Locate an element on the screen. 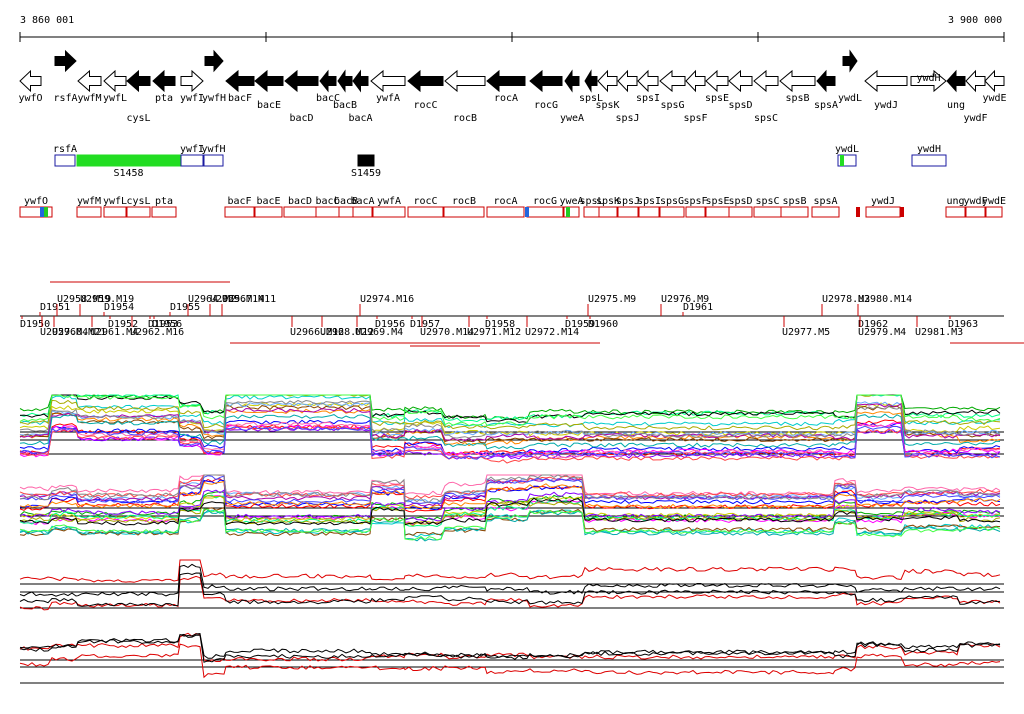  operon-ywdF is located at coordinates (975, 212).